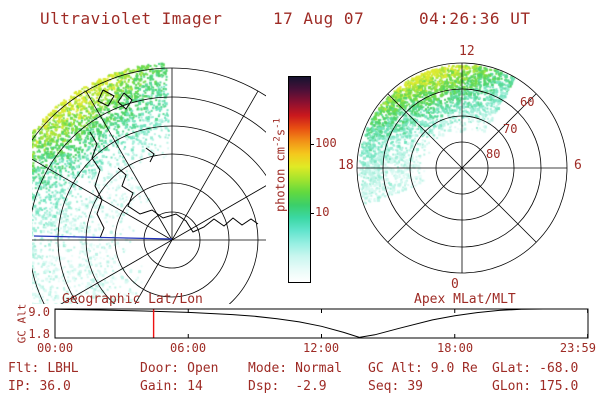 The image size is (600, 400). Describe the element at coordinates (510, 129) in the screenshot. I see `mlat-label-70: 70` at that location.